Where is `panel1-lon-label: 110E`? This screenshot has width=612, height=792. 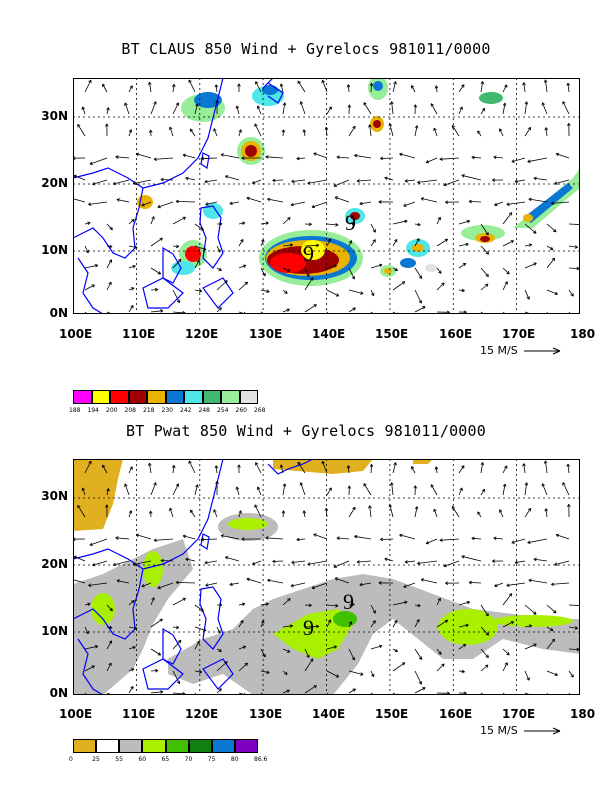
panel1-lon-label: 110E is located at coordinates (139, 334).